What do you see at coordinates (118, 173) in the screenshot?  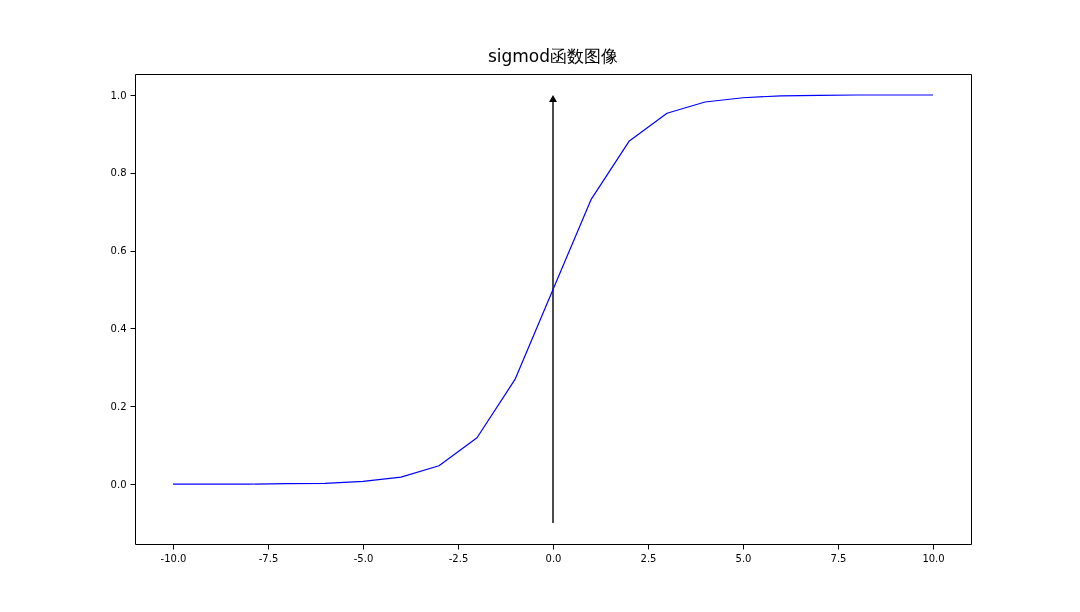 I see `y-tick-label: 0.8` at bounding box center [118, 173].